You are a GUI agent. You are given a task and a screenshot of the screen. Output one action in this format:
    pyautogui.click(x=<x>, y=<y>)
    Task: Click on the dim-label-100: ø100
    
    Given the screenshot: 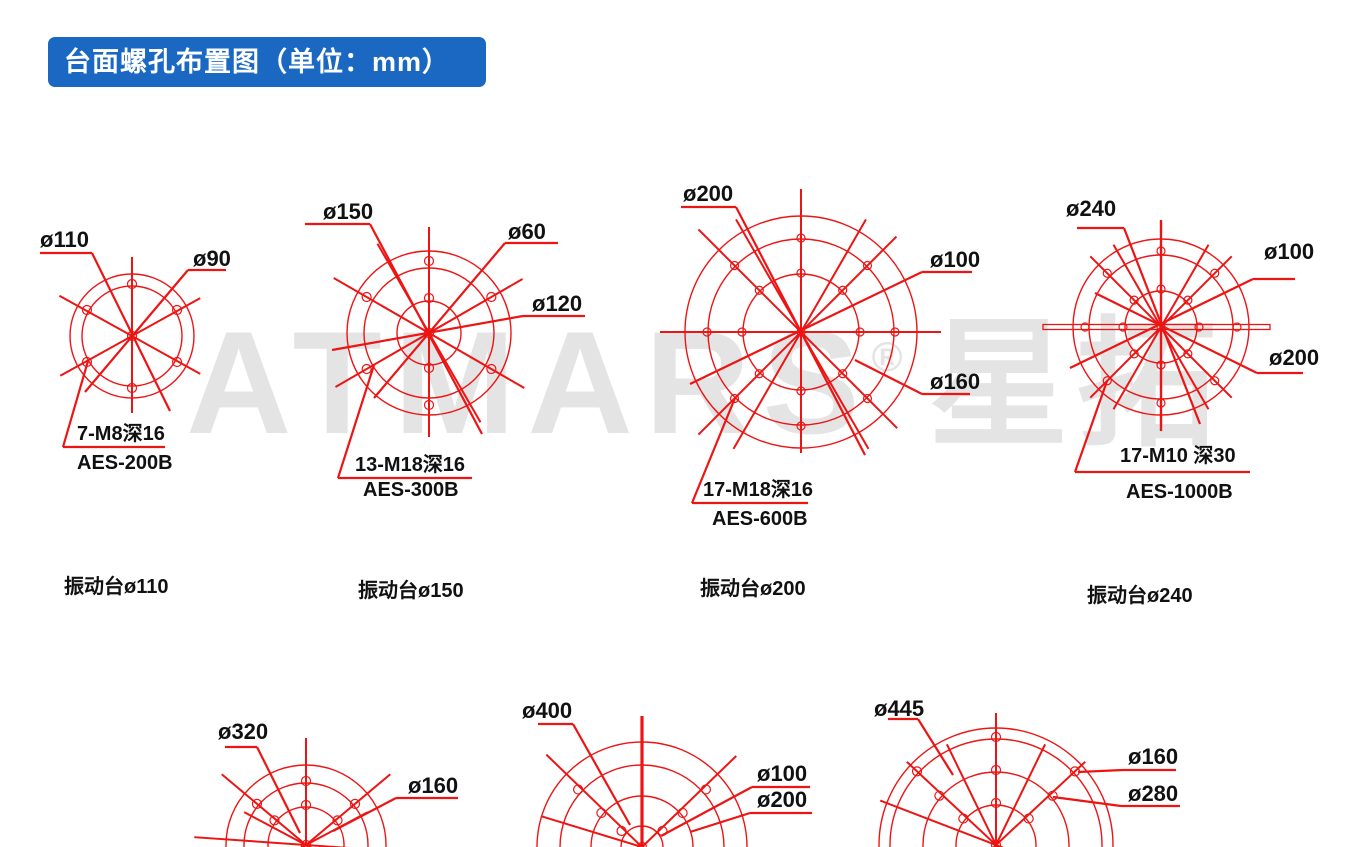 What is the action you would take?
    pyautogui.click(x=1289, y=251)
    